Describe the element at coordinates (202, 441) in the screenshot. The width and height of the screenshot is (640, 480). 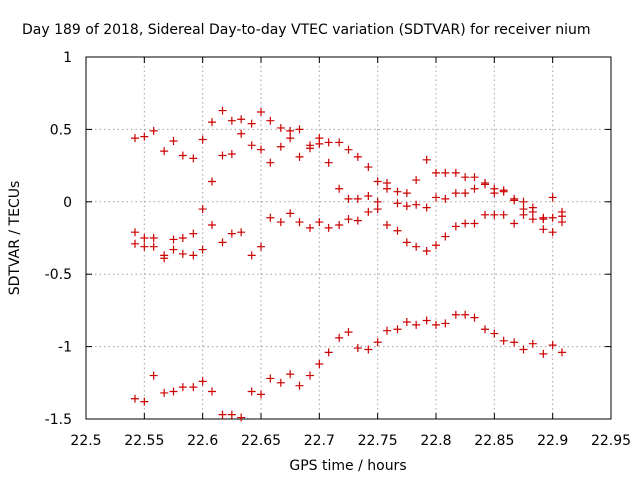
I see `x-tick-label: 22.6` at that location.